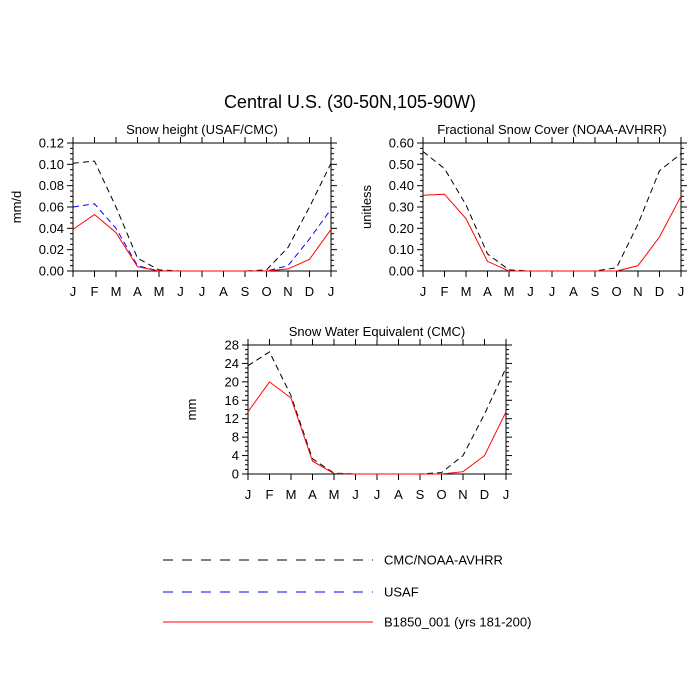 The width and height of the screenshot is (700, 700). What do you see at coordinates (401, 249) in the screenshot?
I see `fractional-snow-cover-y-tick-label: 0.10` at bounding box center [401, 249].